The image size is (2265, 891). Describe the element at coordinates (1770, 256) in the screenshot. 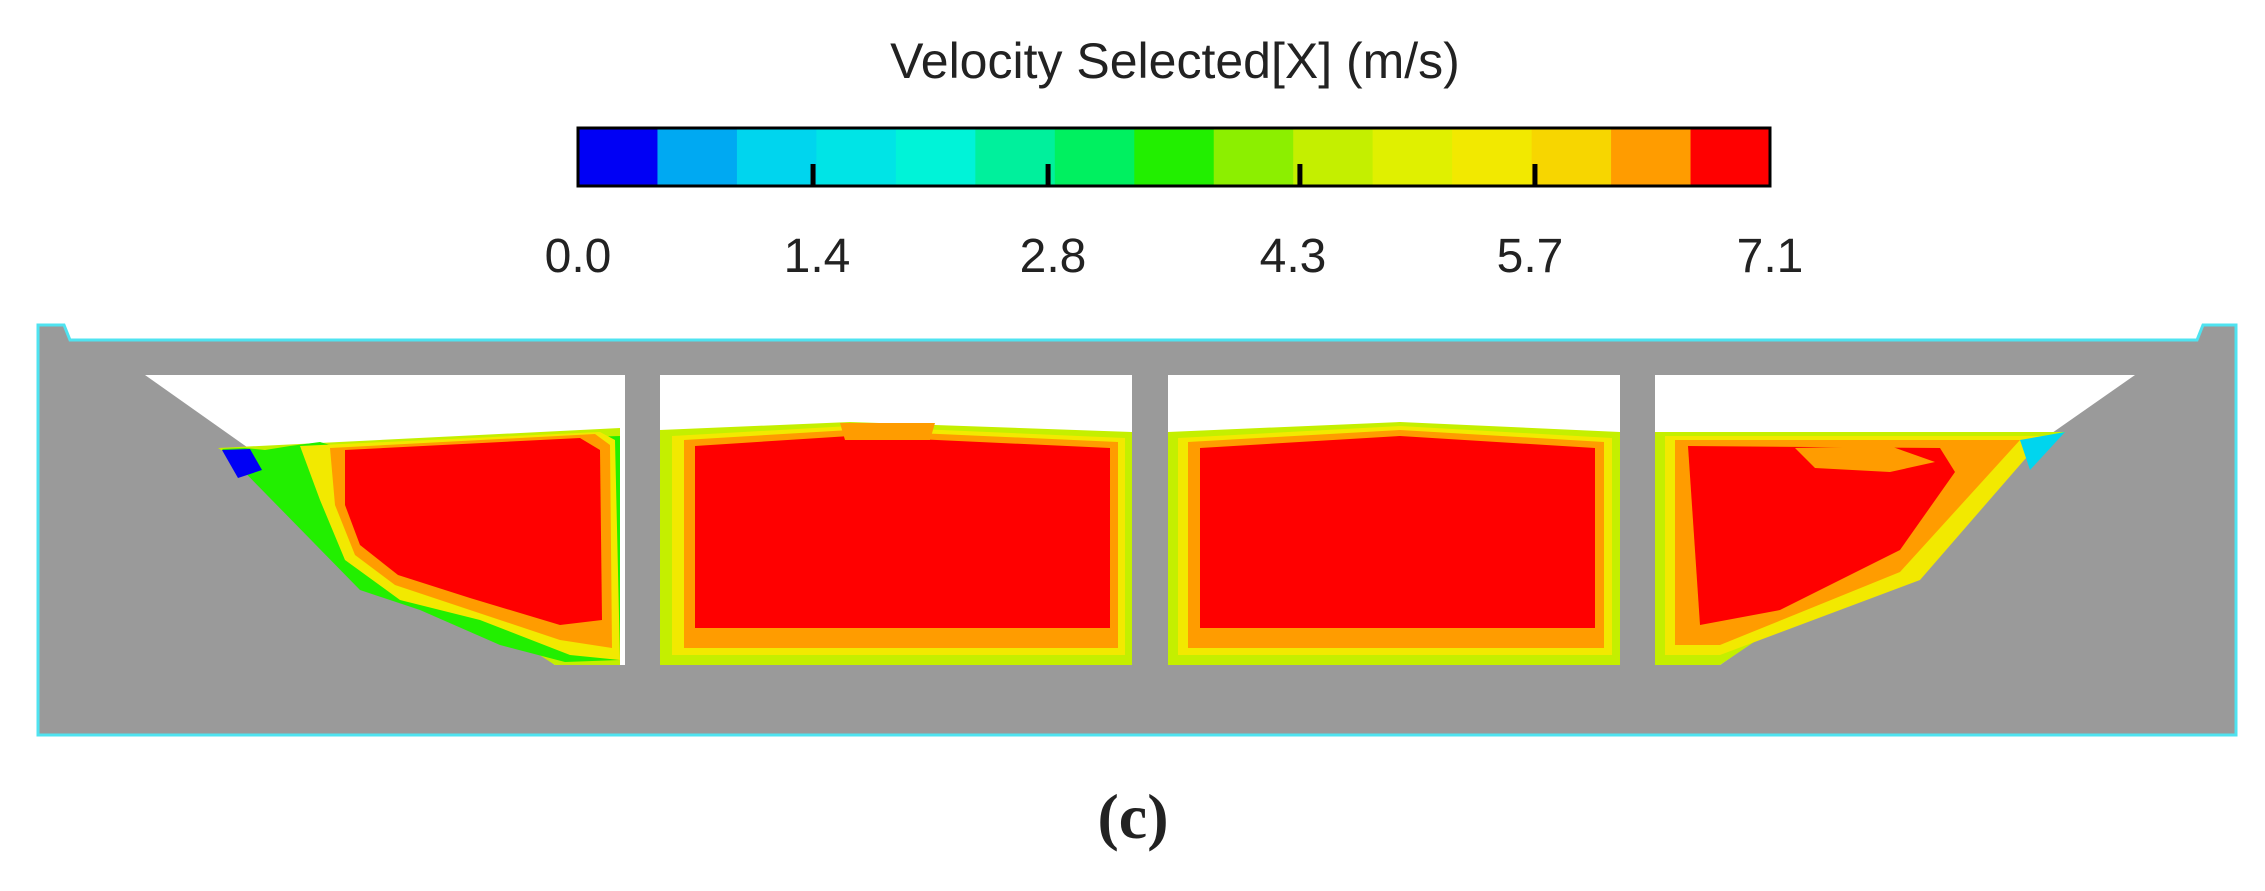

I see `tick-label-5: 7.1` at that location.